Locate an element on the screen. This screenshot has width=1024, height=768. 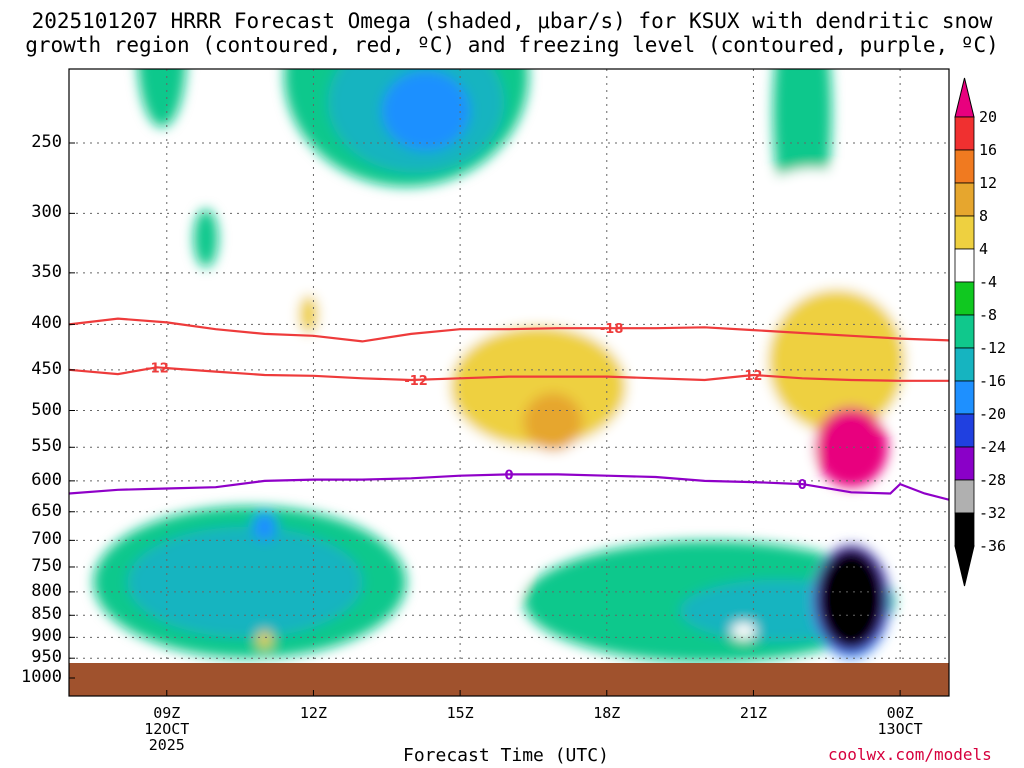
y-tick-label: 300 is located at coordinates (46, 212).